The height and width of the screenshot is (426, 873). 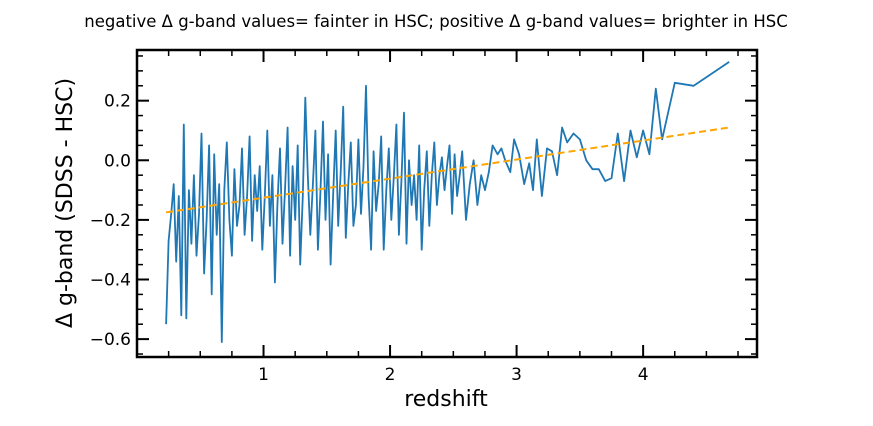 What do you see at coordinates (117, 102) in the screenshot?
I see `y-tick-label: 0.2` at bounding box center [117, 102].